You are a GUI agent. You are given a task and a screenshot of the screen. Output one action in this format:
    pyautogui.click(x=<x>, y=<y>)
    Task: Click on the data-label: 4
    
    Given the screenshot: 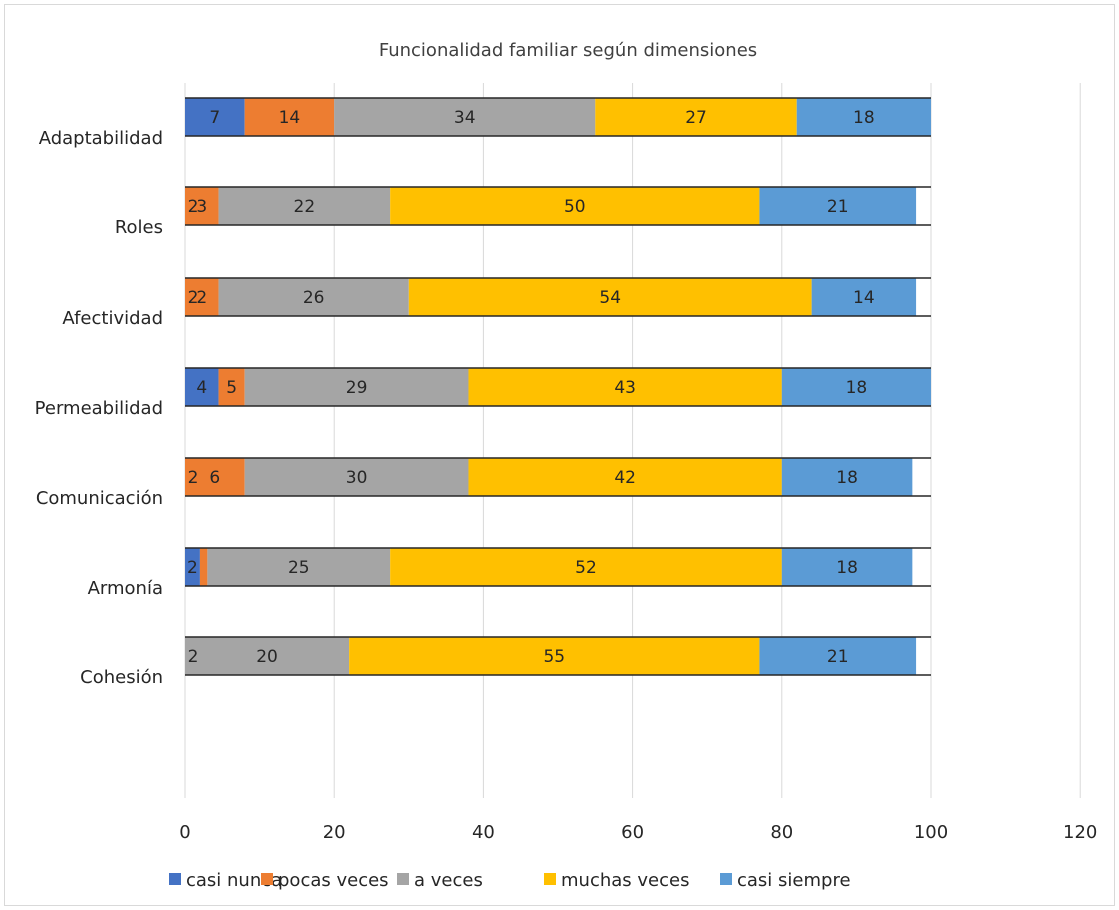 What is the action you would take?
    pyautogui.click(x=201, y=388)
    